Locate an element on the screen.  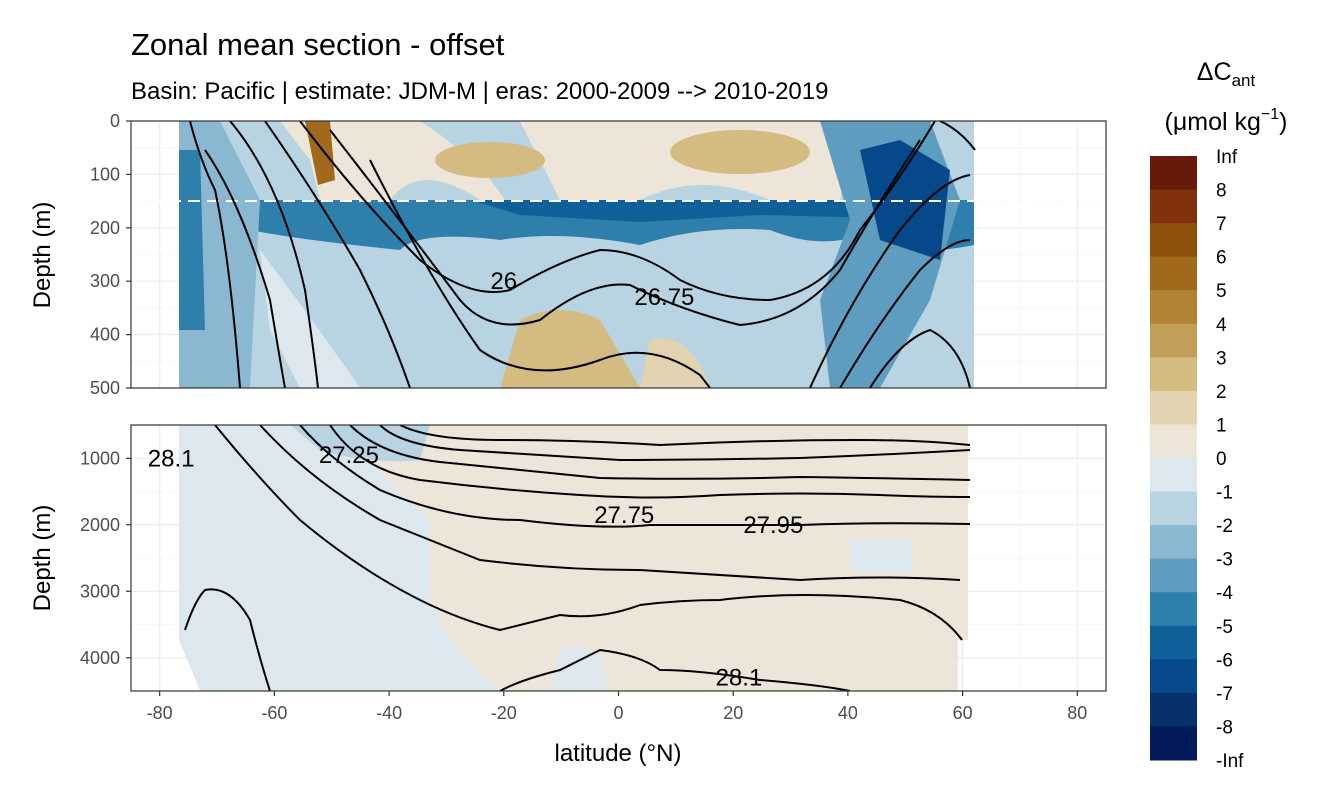
legend-label: 5 is located at coordinates (1221, 291).